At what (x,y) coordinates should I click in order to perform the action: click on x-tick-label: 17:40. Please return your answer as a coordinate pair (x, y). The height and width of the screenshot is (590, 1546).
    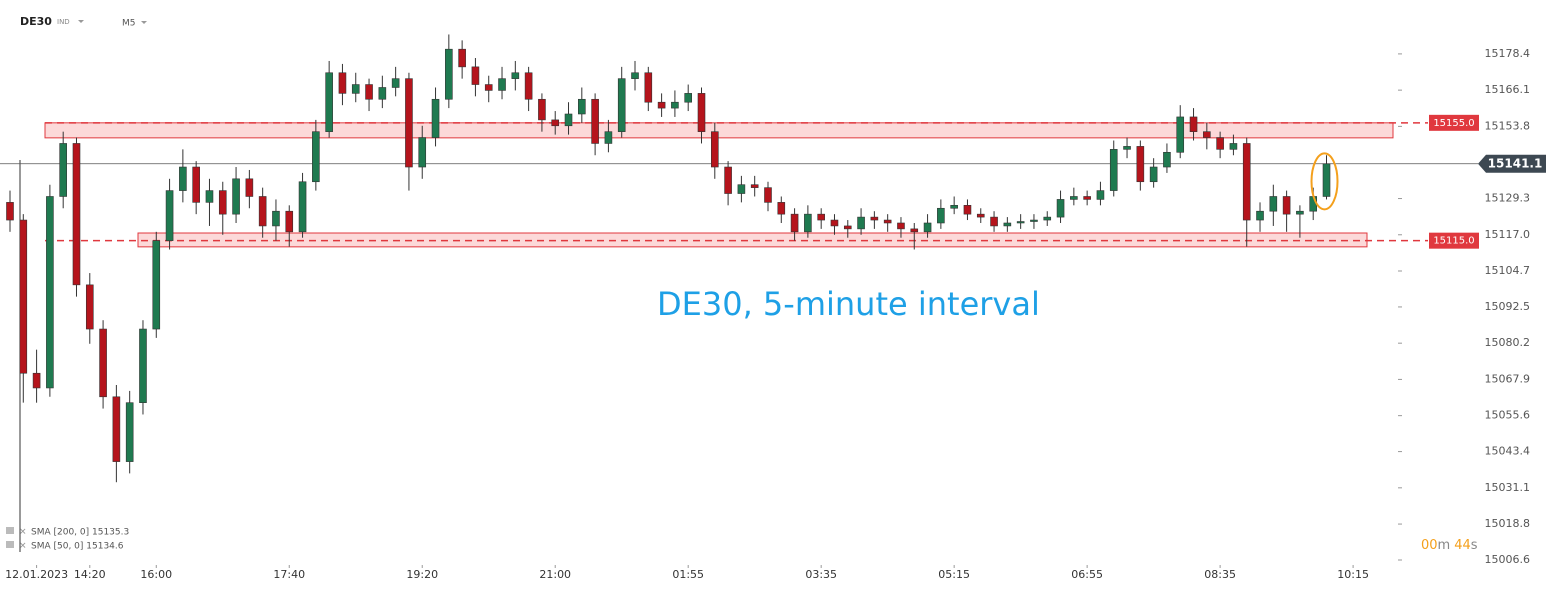
    Looking at the image, I should click on (289, 574).